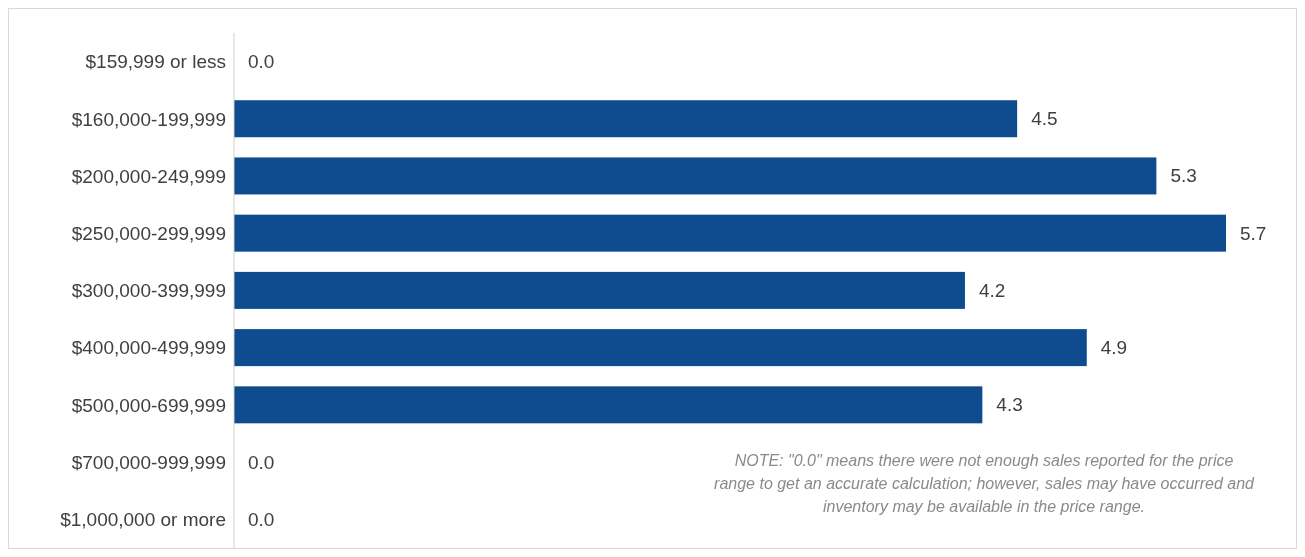  Describe the element at coordinates (148, 119) in the screenshot. I see `y-tick-label: $160,000-199,999` at that location.